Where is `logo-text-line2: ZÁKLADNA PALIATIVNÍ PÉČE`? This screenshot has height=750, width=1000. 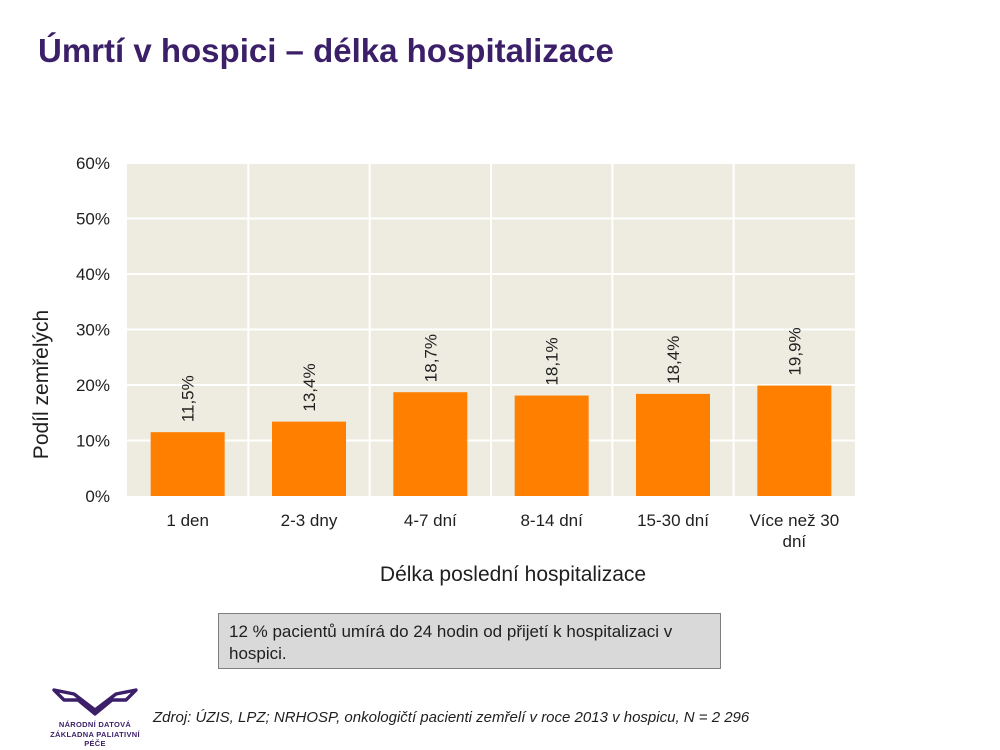 logo-text-line2: ZÁKLADNA PALIATIVNÍ PÉČE is located at coordinates (95, 739).